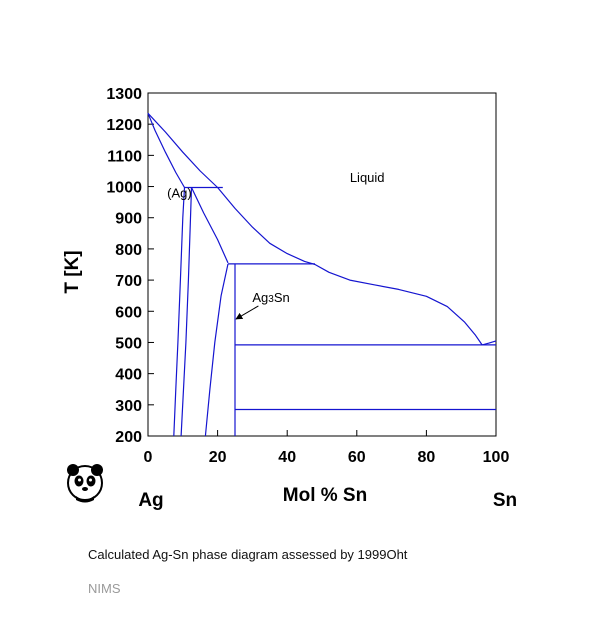 Image resolution: width=595 pixels, height=633 pixels. Describe the element at coordinates (367, 177) in the screenshot. I see `region-label: Liquid` at that location.